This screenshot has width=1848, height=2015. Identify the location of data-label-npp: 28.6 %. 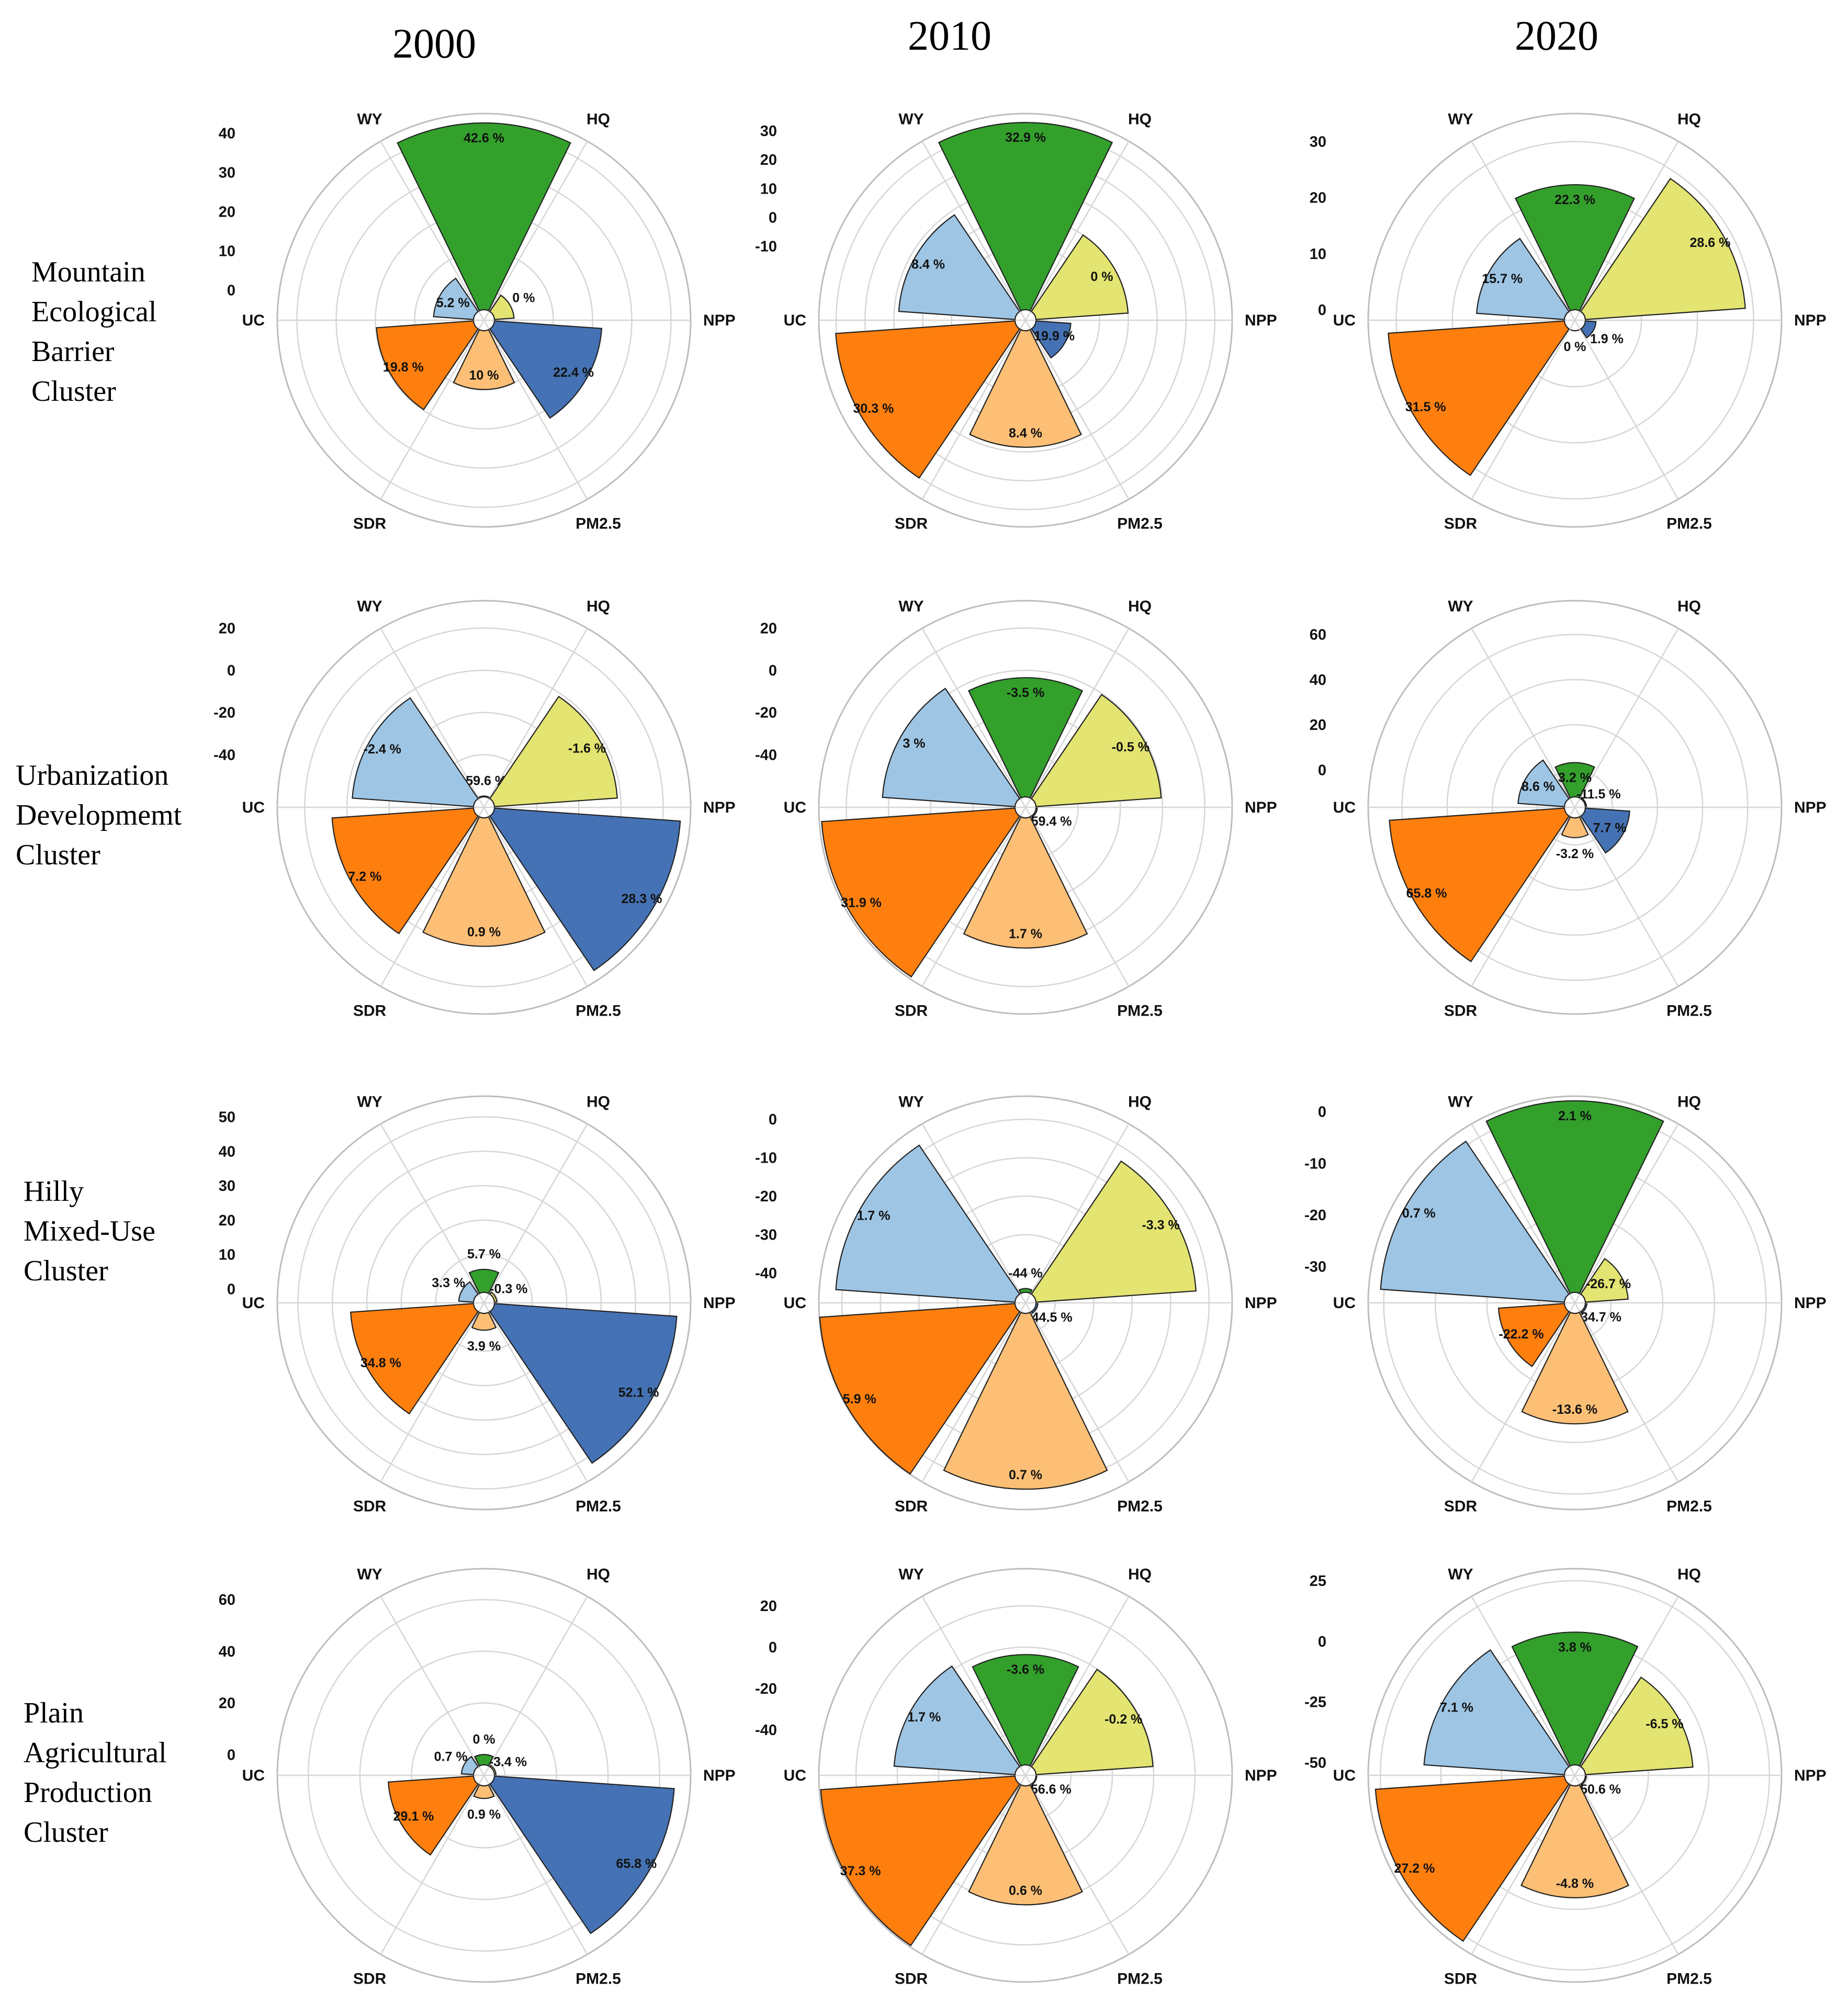
(1710, 242).